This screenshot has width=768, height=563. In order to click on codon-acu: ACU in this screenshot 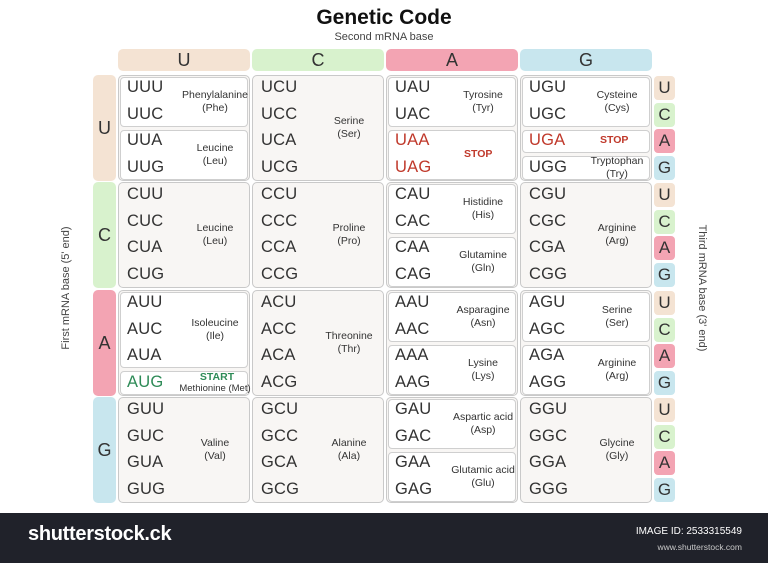, I will do `click(279, 302)`.